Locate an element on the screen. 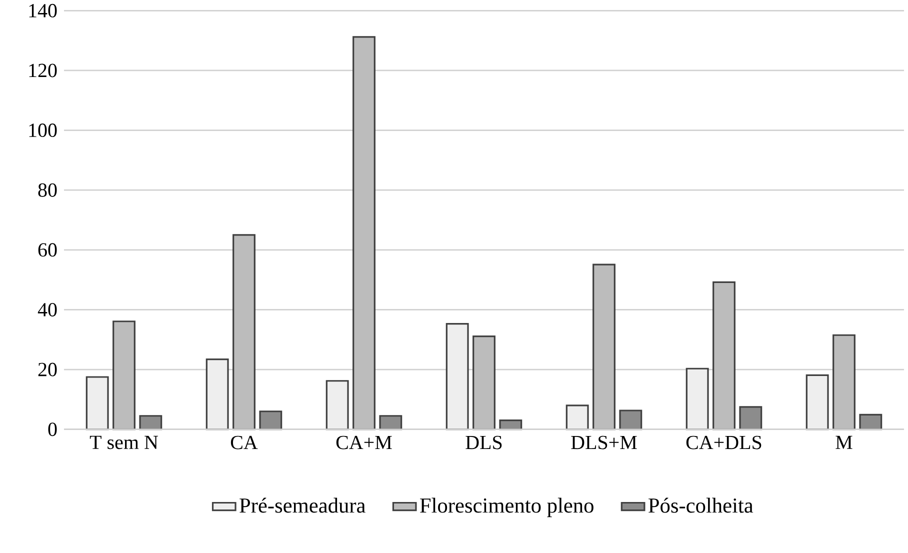 This screenshot has height=553, width=908. y-tick-label: 0 is located at coordinates (52, 429).